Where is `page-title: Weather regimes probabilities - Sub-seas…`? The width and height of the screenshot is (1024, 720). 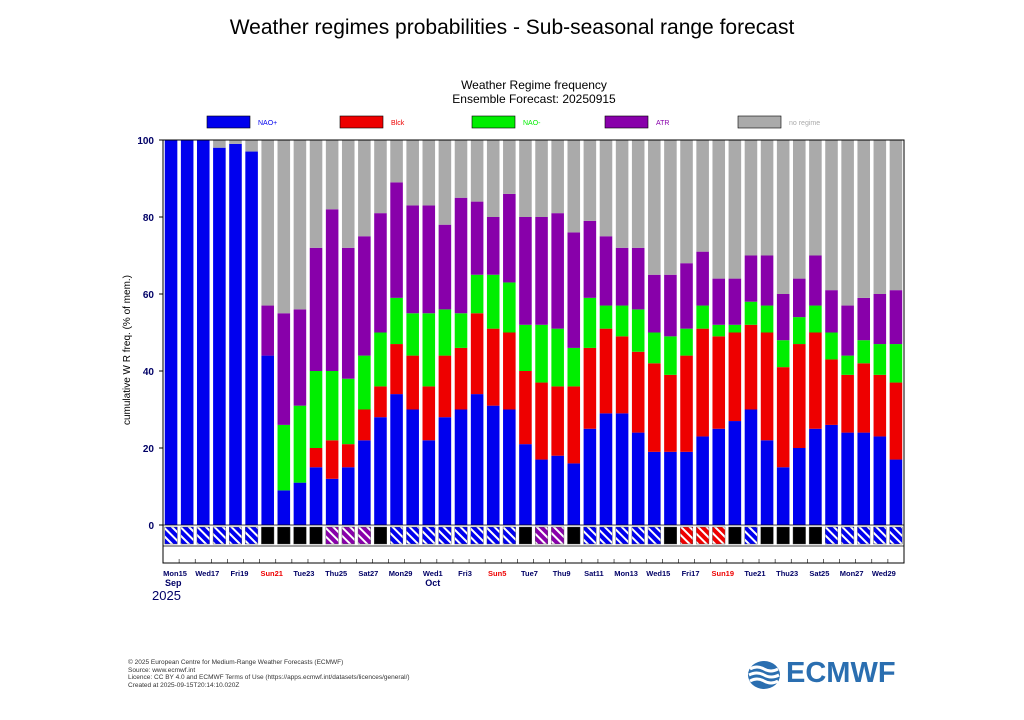
page-title: Weather regimes probabilities - Sub-seas… is located at coordinates (512, 27).